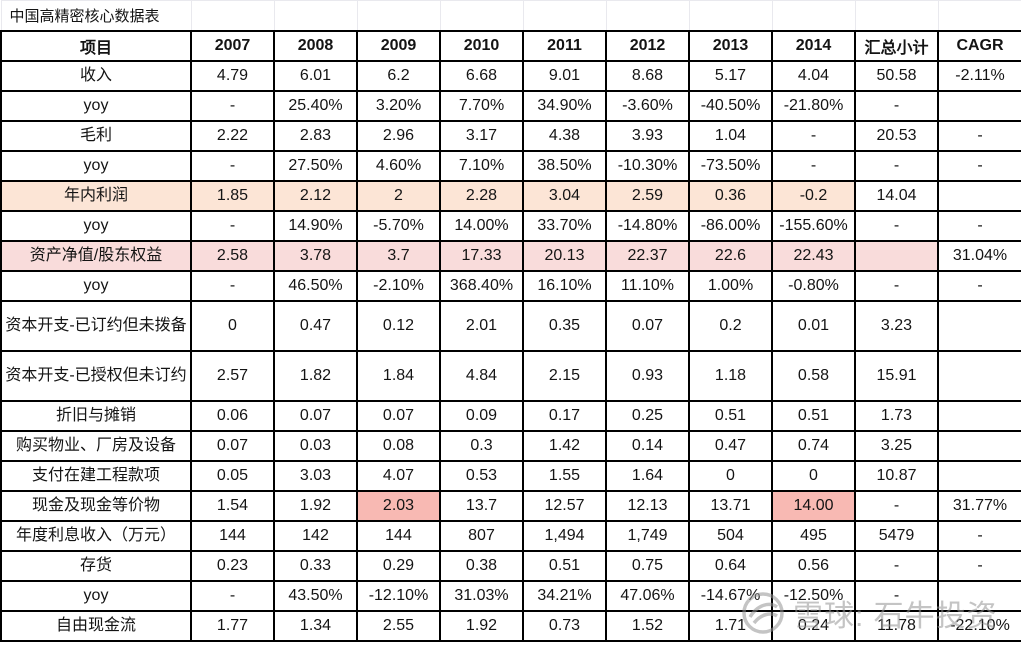 This screenshot has width=1021, height=645. I want to click on table-cell: 31.77%, so click(979, 506).